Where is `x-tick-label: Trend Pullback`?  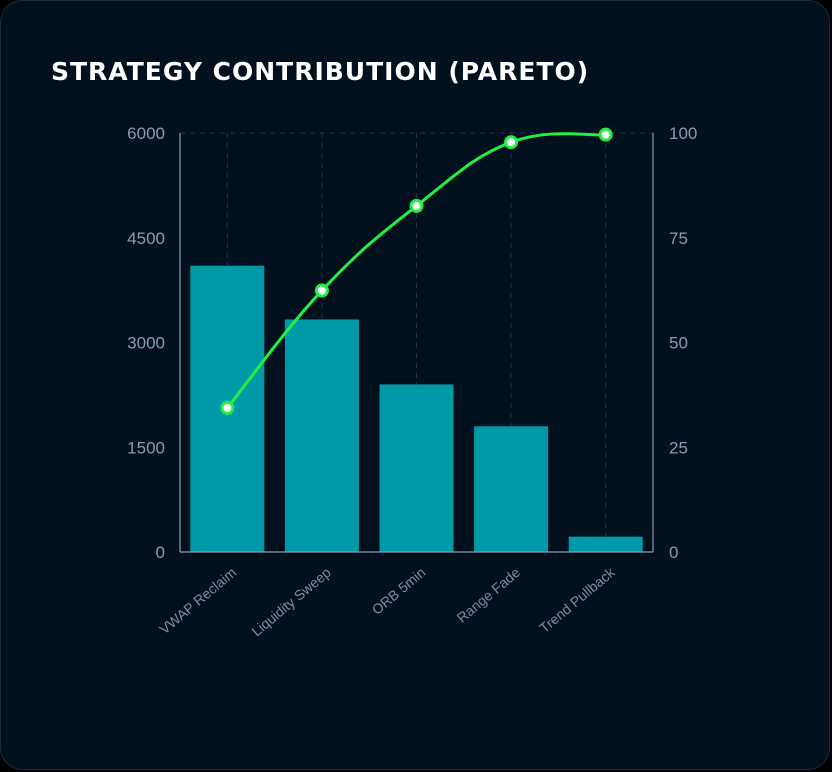 x-tick-label: Trend Pullback is located at coordinates (577, 599).